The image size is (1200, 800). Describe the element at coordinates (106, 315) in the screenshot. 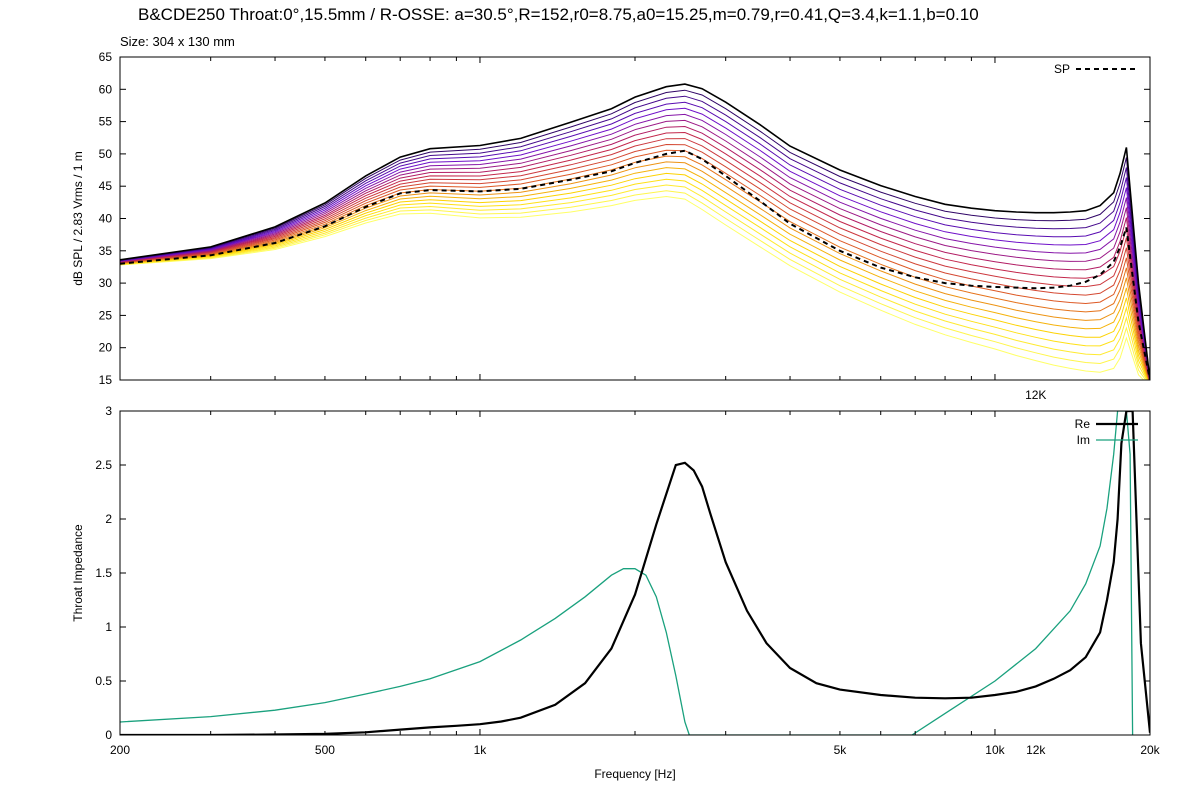

I see `spl-ytick-label: 25` at that location.